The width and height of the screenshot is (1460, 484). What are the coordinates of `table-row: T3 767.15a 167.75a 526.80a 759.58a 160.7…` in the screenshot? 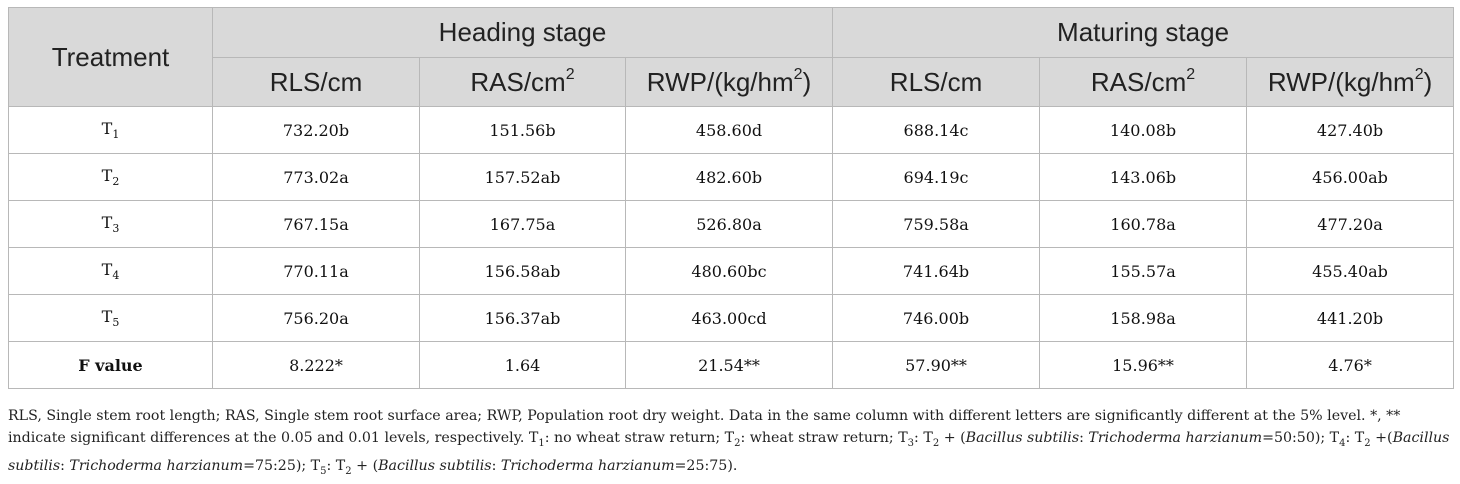 It's located at (731, 224).